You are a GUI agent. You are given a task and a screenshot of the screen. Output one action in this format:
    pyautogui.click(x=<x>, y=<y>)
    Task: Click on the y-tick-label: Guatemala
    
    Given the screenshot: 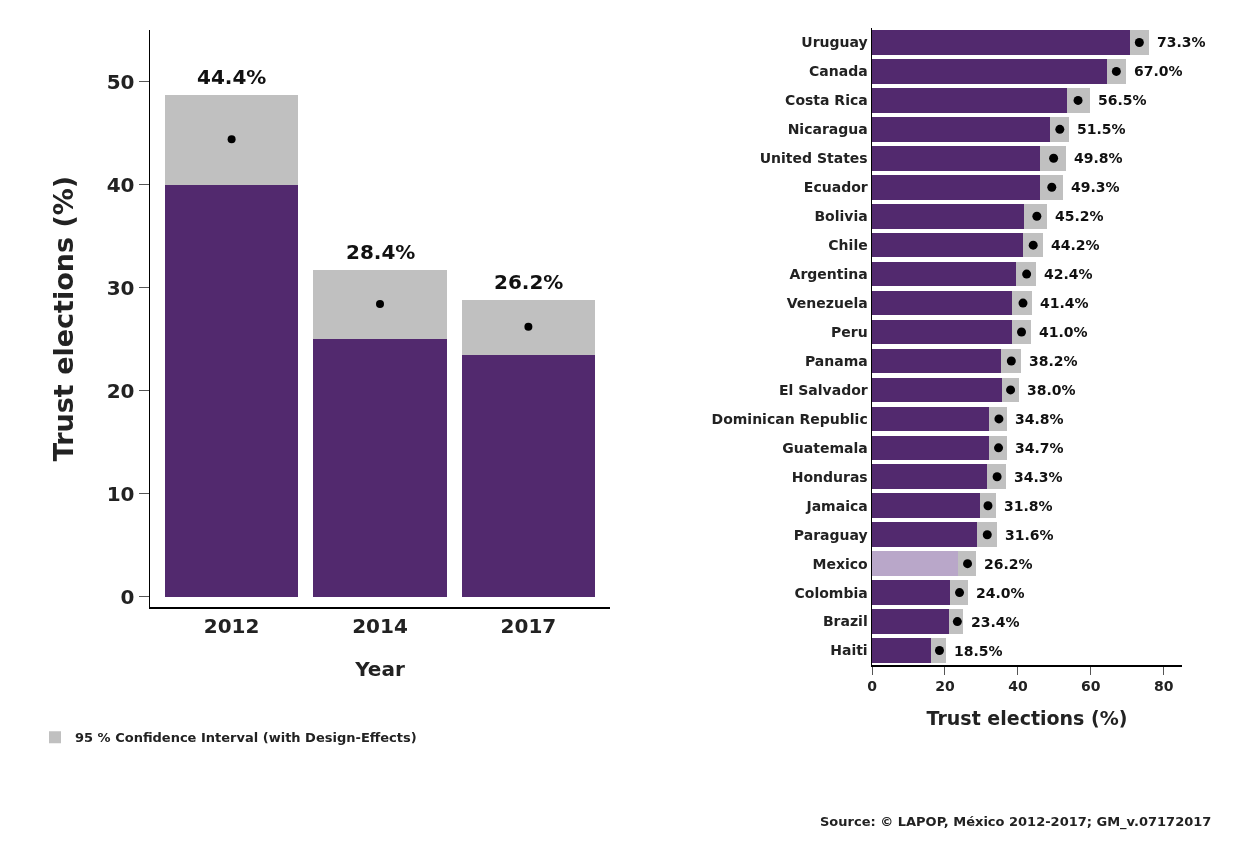 What is the action you would take?
    pyautogui.click(x=825, y=447)
    